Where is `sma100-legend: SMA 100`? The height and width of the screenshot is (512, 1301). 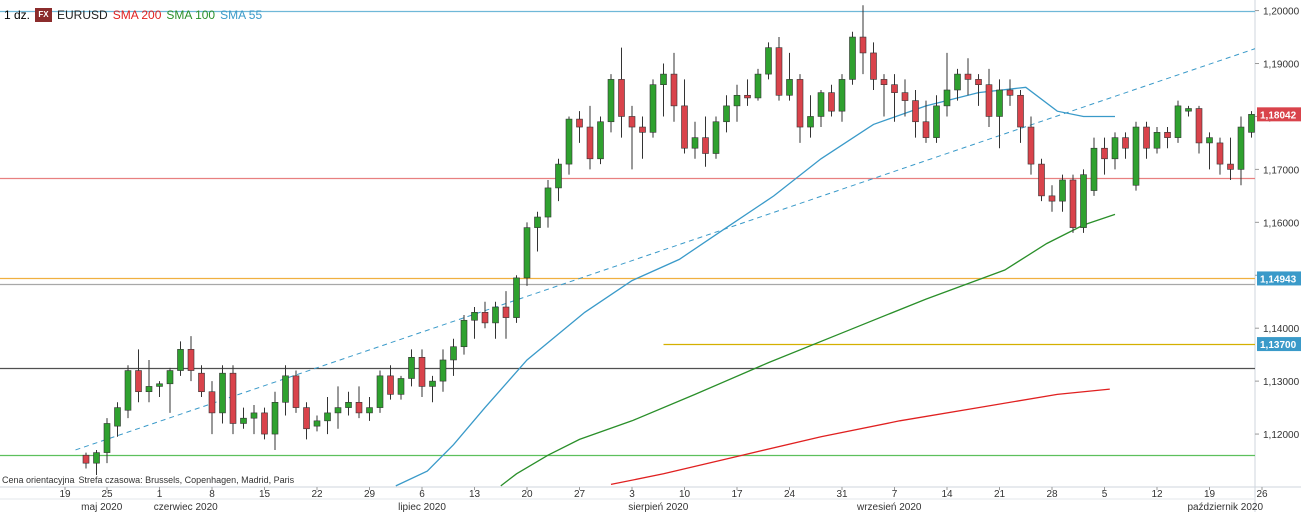 sma100-legend: SMA 100 is located at coordinates (191, 15).